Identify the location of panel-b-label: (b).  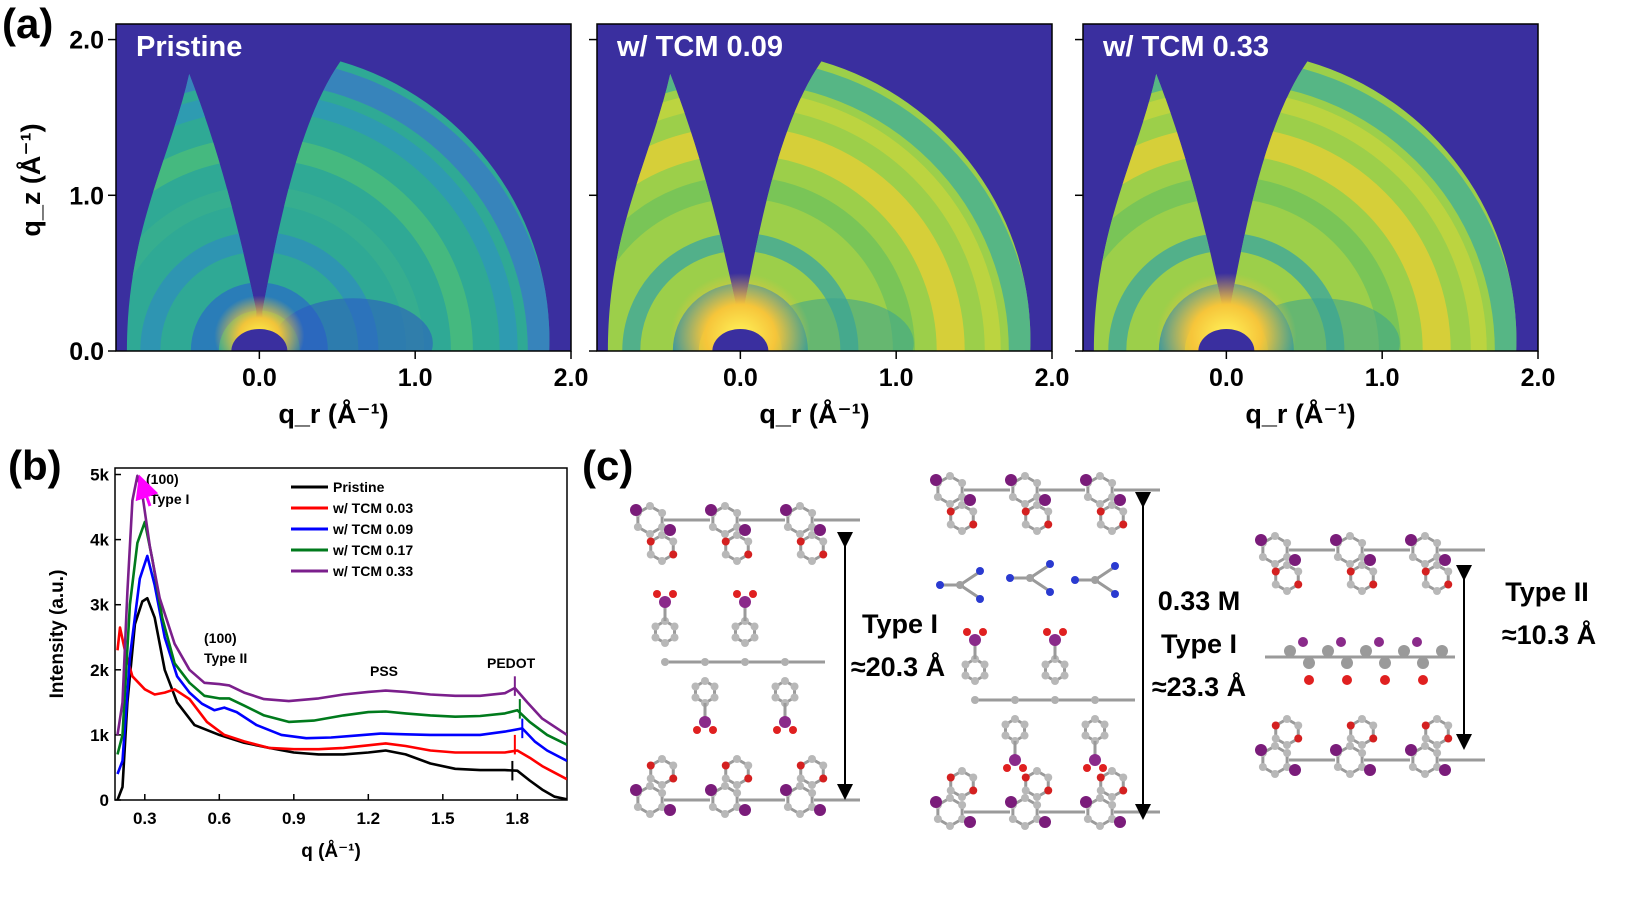
(35, 465).